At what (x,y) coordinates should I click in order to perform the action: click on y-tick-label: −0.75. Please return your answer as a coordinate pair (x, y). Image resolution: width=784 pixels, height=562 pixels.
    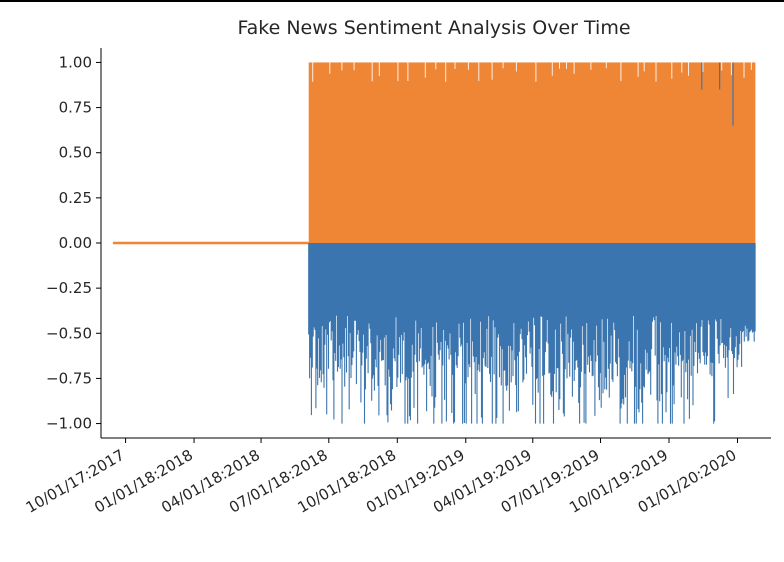
    Looking at the image, I should click on (69, 378).